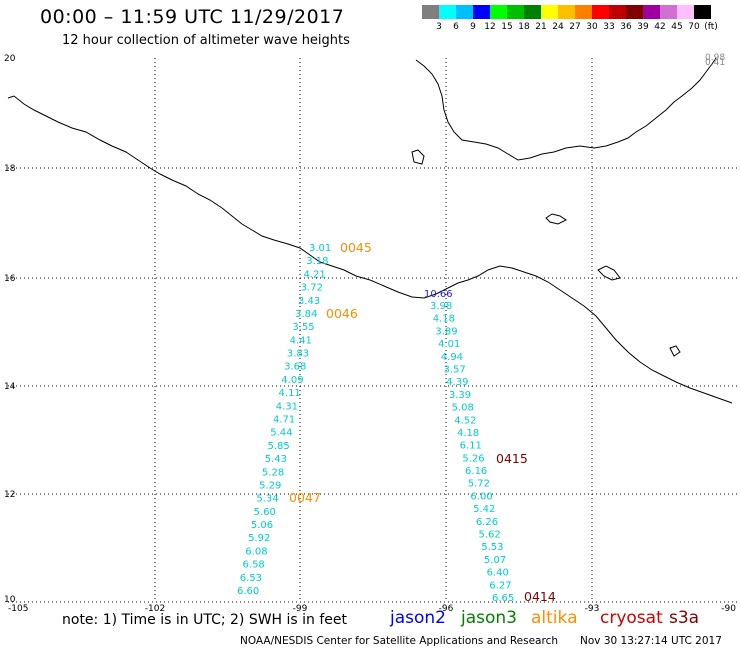  What do you see at coordinates (554, 618) in the screenshot?
I see `satellite-label-altika: altika` at bounding box center [554, 618].